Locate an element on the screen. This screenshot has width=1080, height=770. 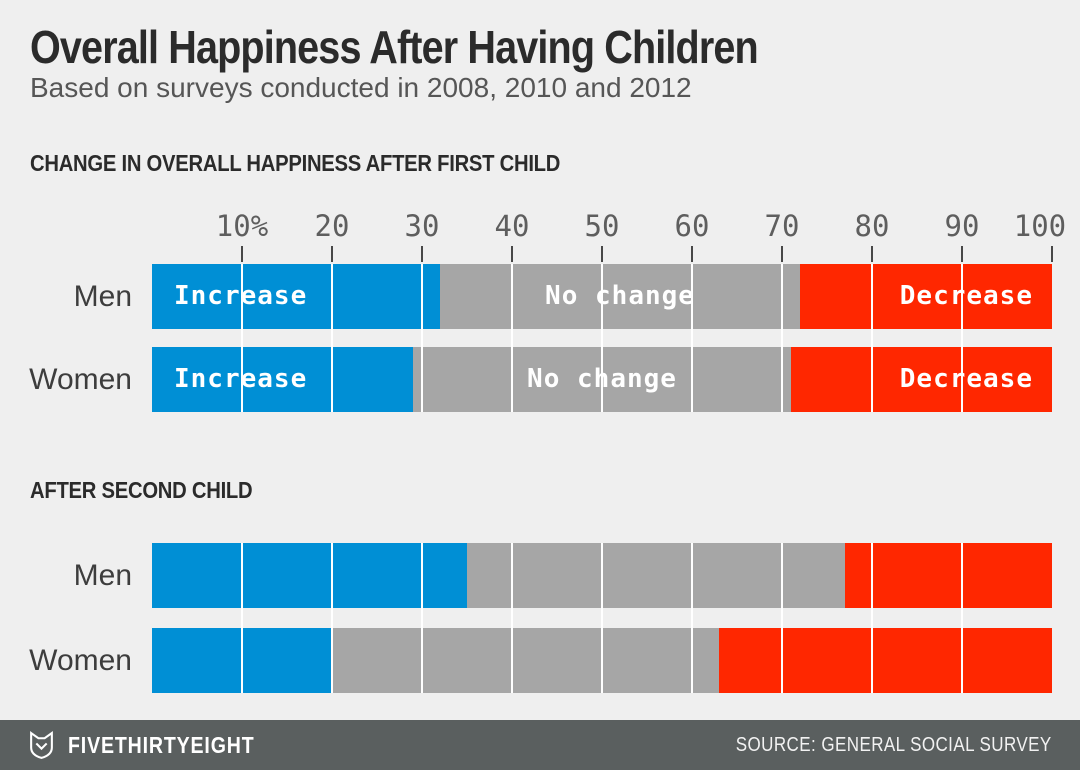
bar-label-decrease-men: Decrease is located at coordinates (966, 296).